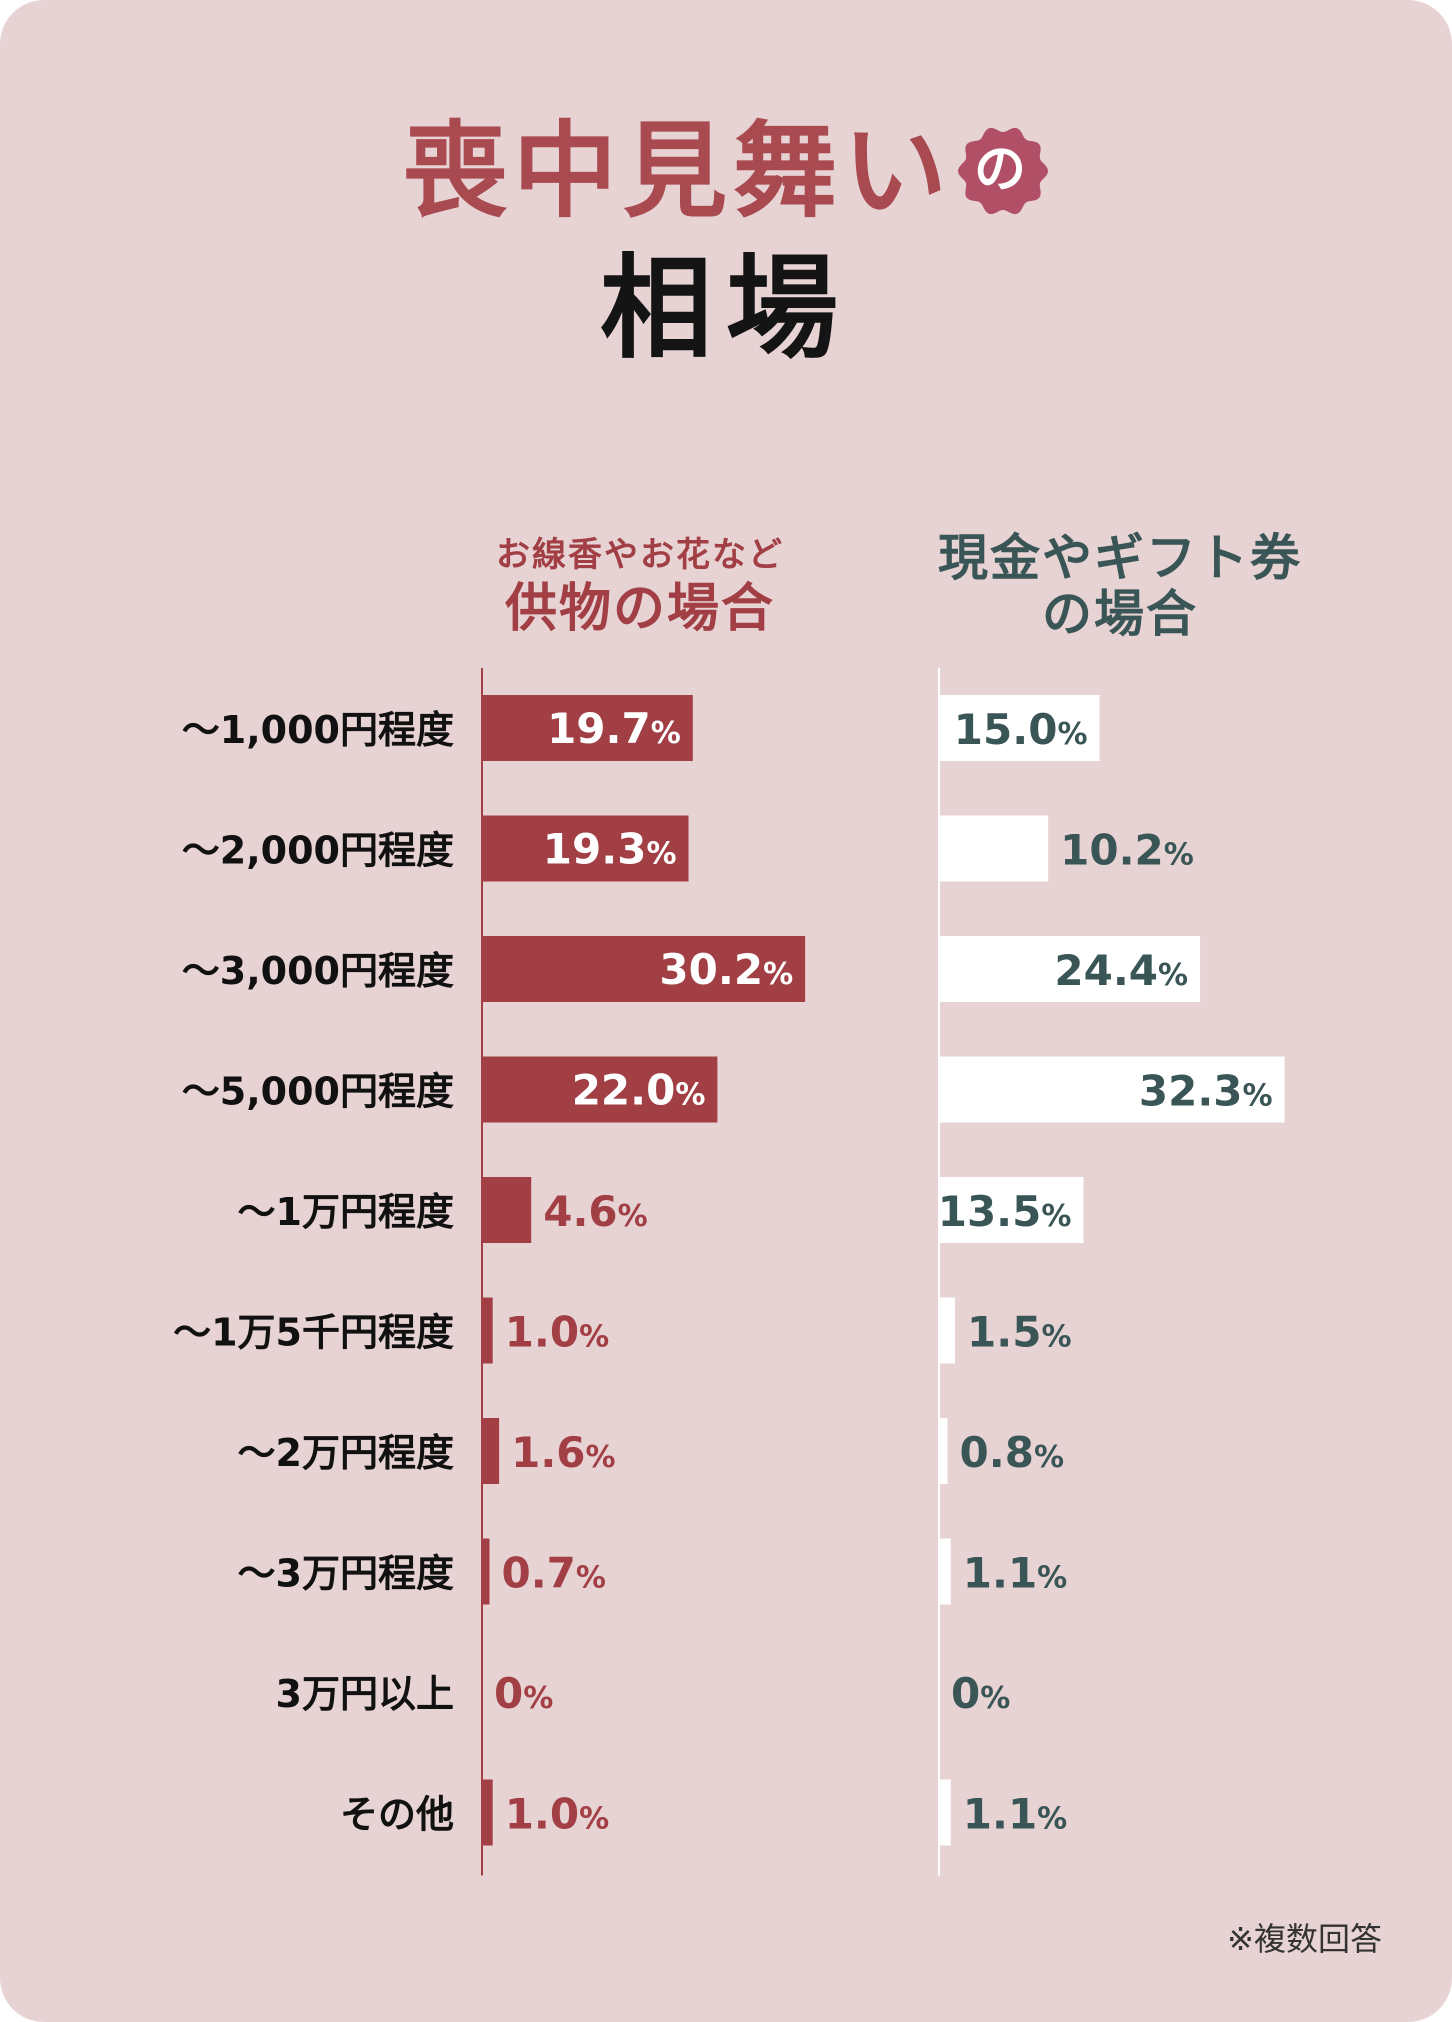  Describe the element at coordinates (346, 1453) in the screenshot. I see `category-label: ～2万円程度` at that location.